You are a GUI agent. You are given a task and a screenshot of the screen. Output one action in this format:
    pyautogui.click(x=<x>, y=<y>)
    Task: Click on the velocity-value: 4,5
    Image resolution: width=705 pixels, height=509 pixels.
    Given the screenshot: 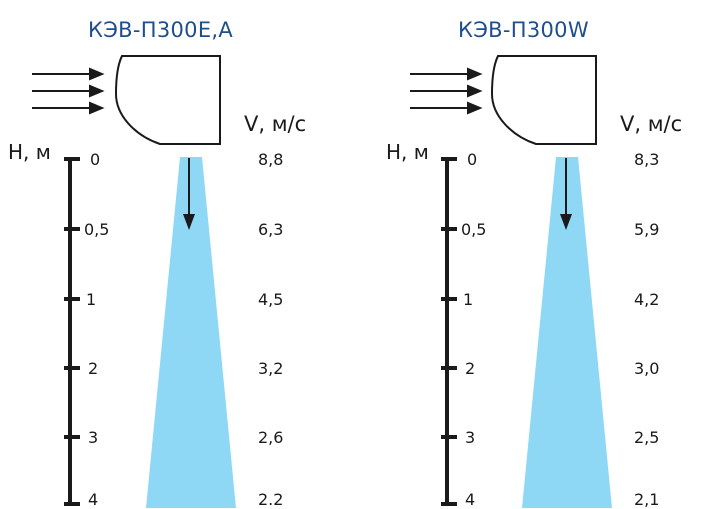 What is the action you would take?
    pyautogui.click(x=271, y=299)
    